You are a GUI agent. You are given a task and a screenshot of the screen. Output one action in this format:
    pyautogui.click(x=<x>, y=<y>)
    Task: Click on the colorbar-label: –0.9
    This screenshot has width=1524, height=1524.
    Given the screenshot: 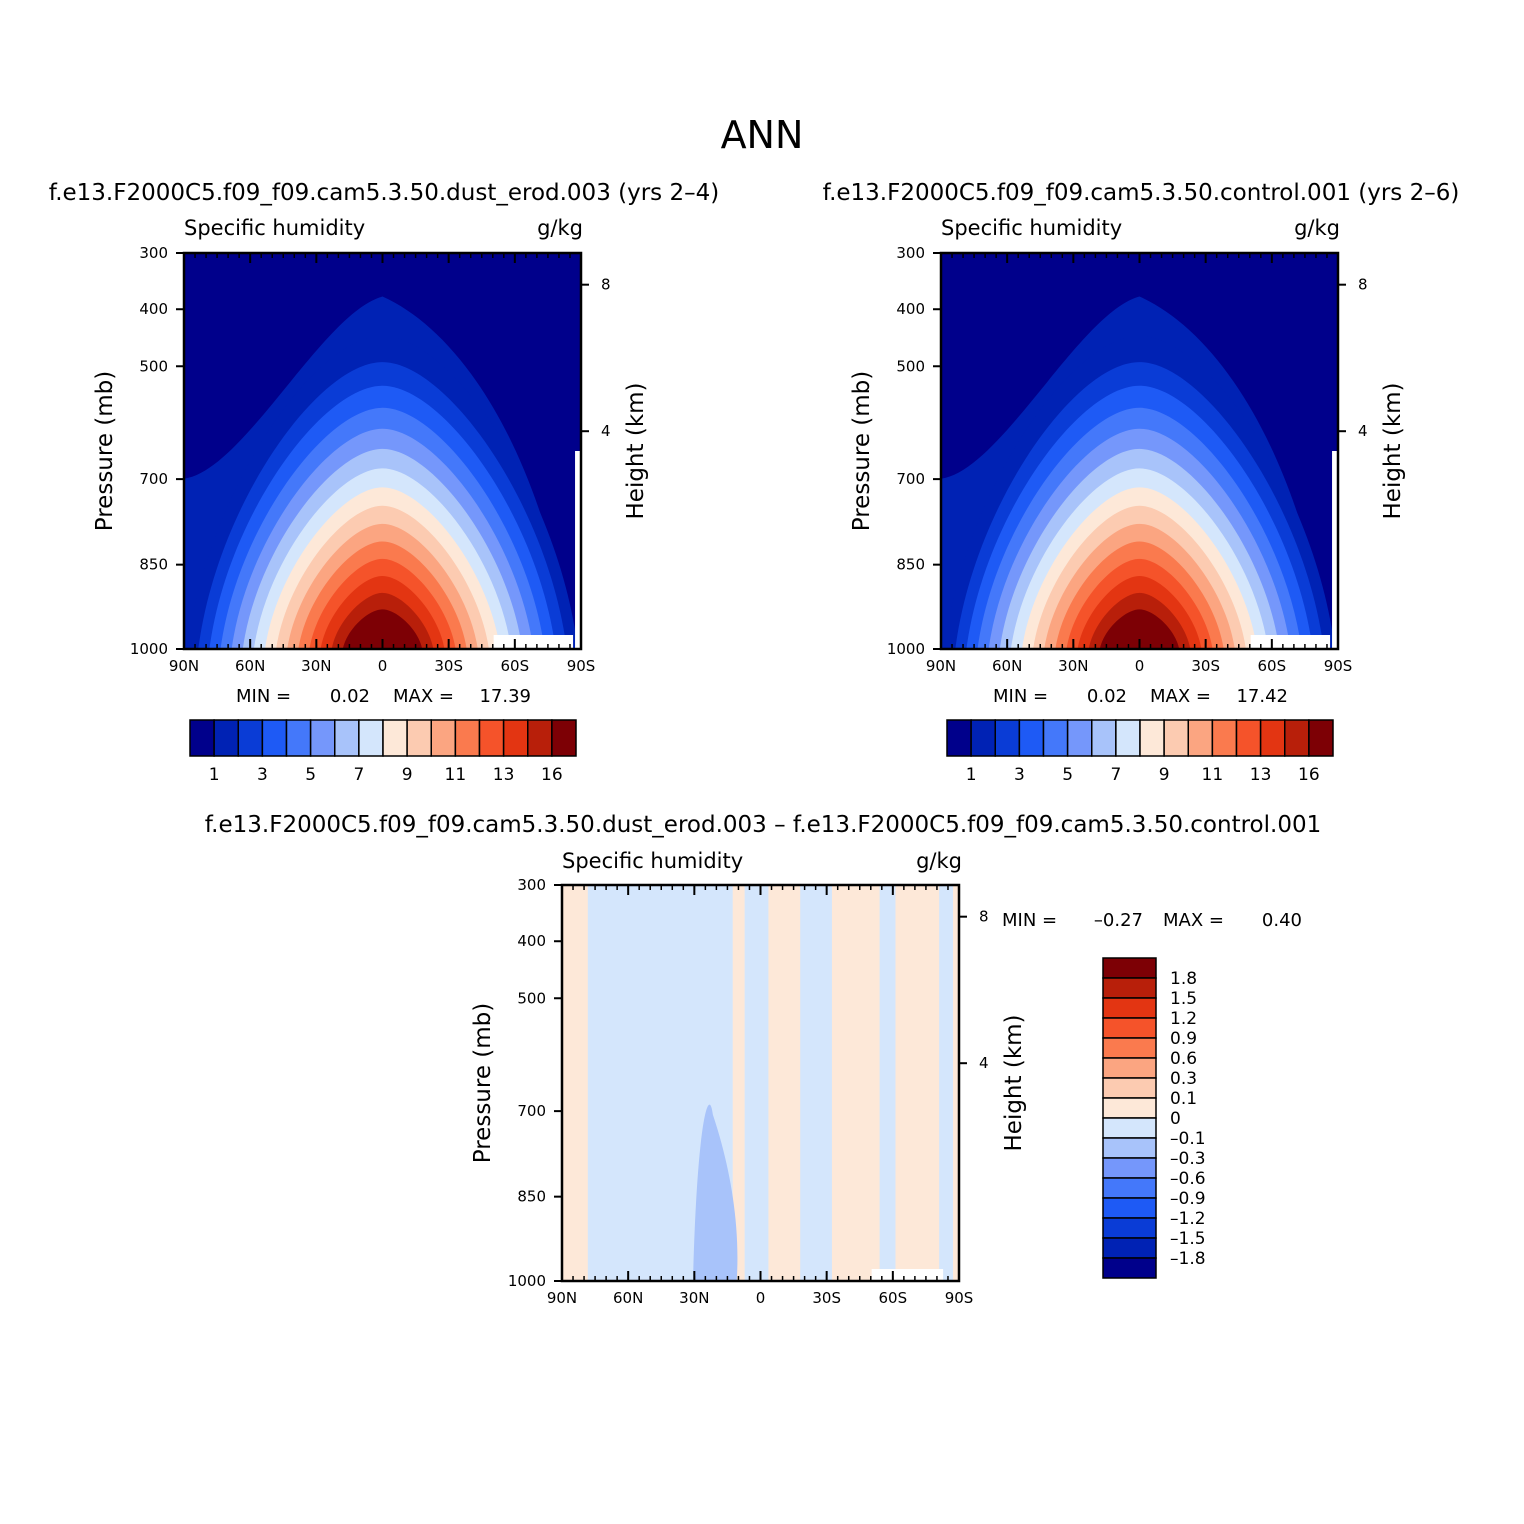 What is the action you would take?
    pyautogui.click(x=1188, y=1199)
    